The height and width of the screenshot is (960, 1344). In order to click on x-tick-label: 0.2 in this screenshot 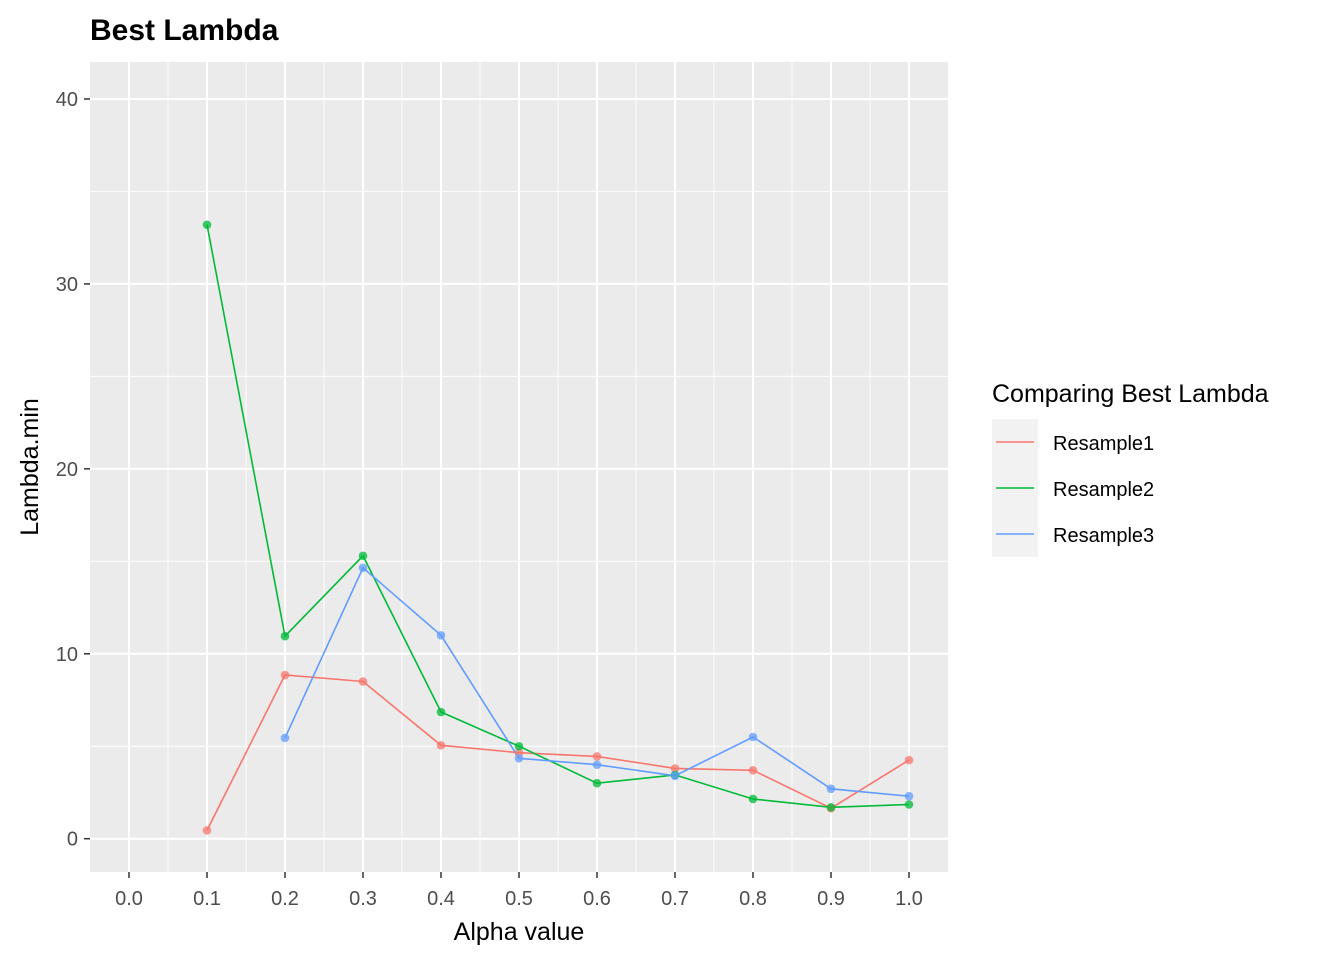, I will do `click(285, 899)`.